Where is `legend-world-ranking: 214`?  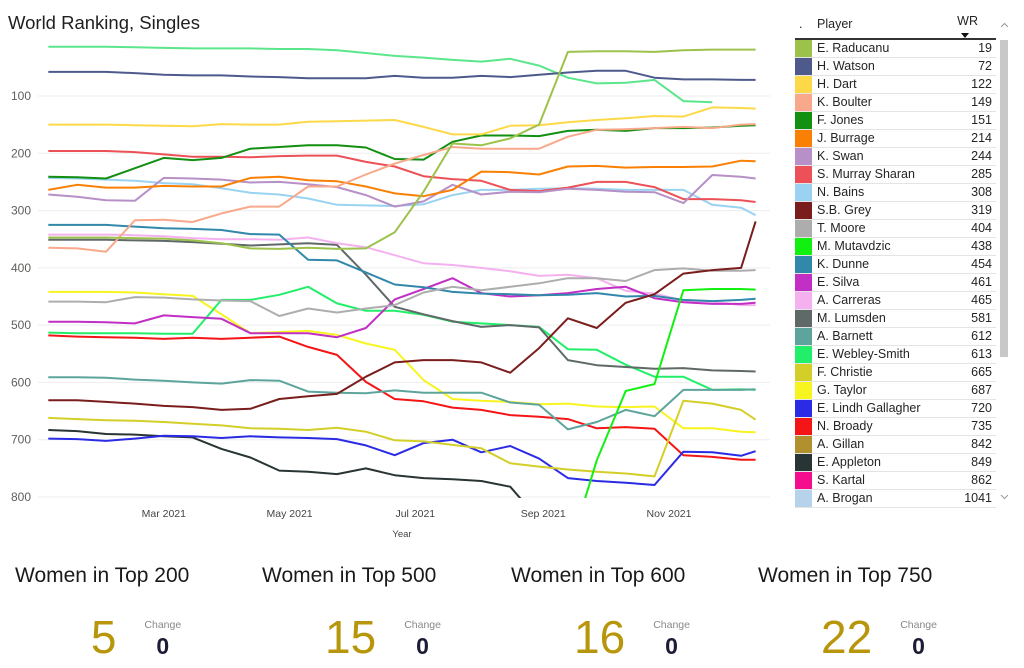 legend-world-ranking: 214 is located at coordinates (981, 138).